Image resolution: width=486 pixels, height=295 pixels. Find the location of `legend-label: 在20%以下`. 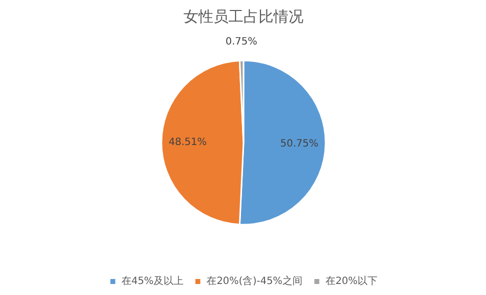

legend-label: 在20%以下 is located at coordinates (351, 281).